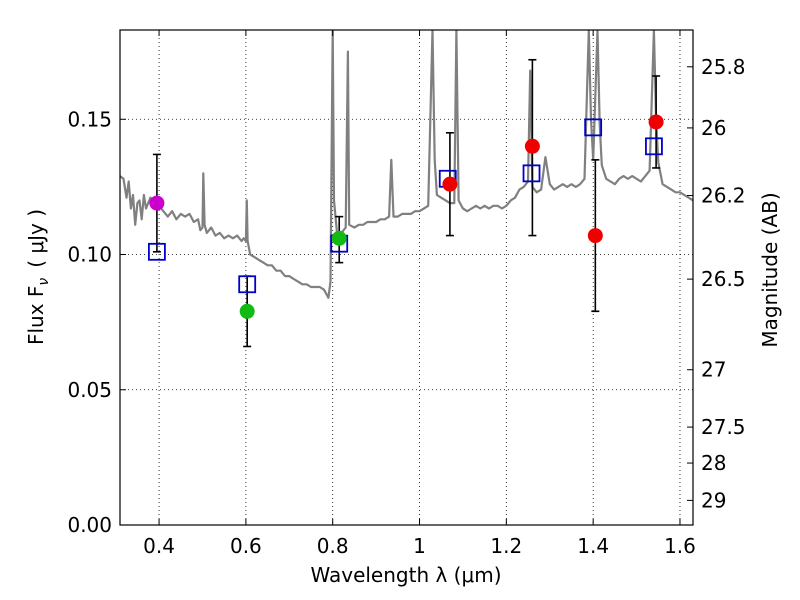 This screenshot has height=600, width=800. What do you see at coordinates (89, 390) in the screenshot?
I see `y-tick-label: 0.05` at bounding box center [89, 390].